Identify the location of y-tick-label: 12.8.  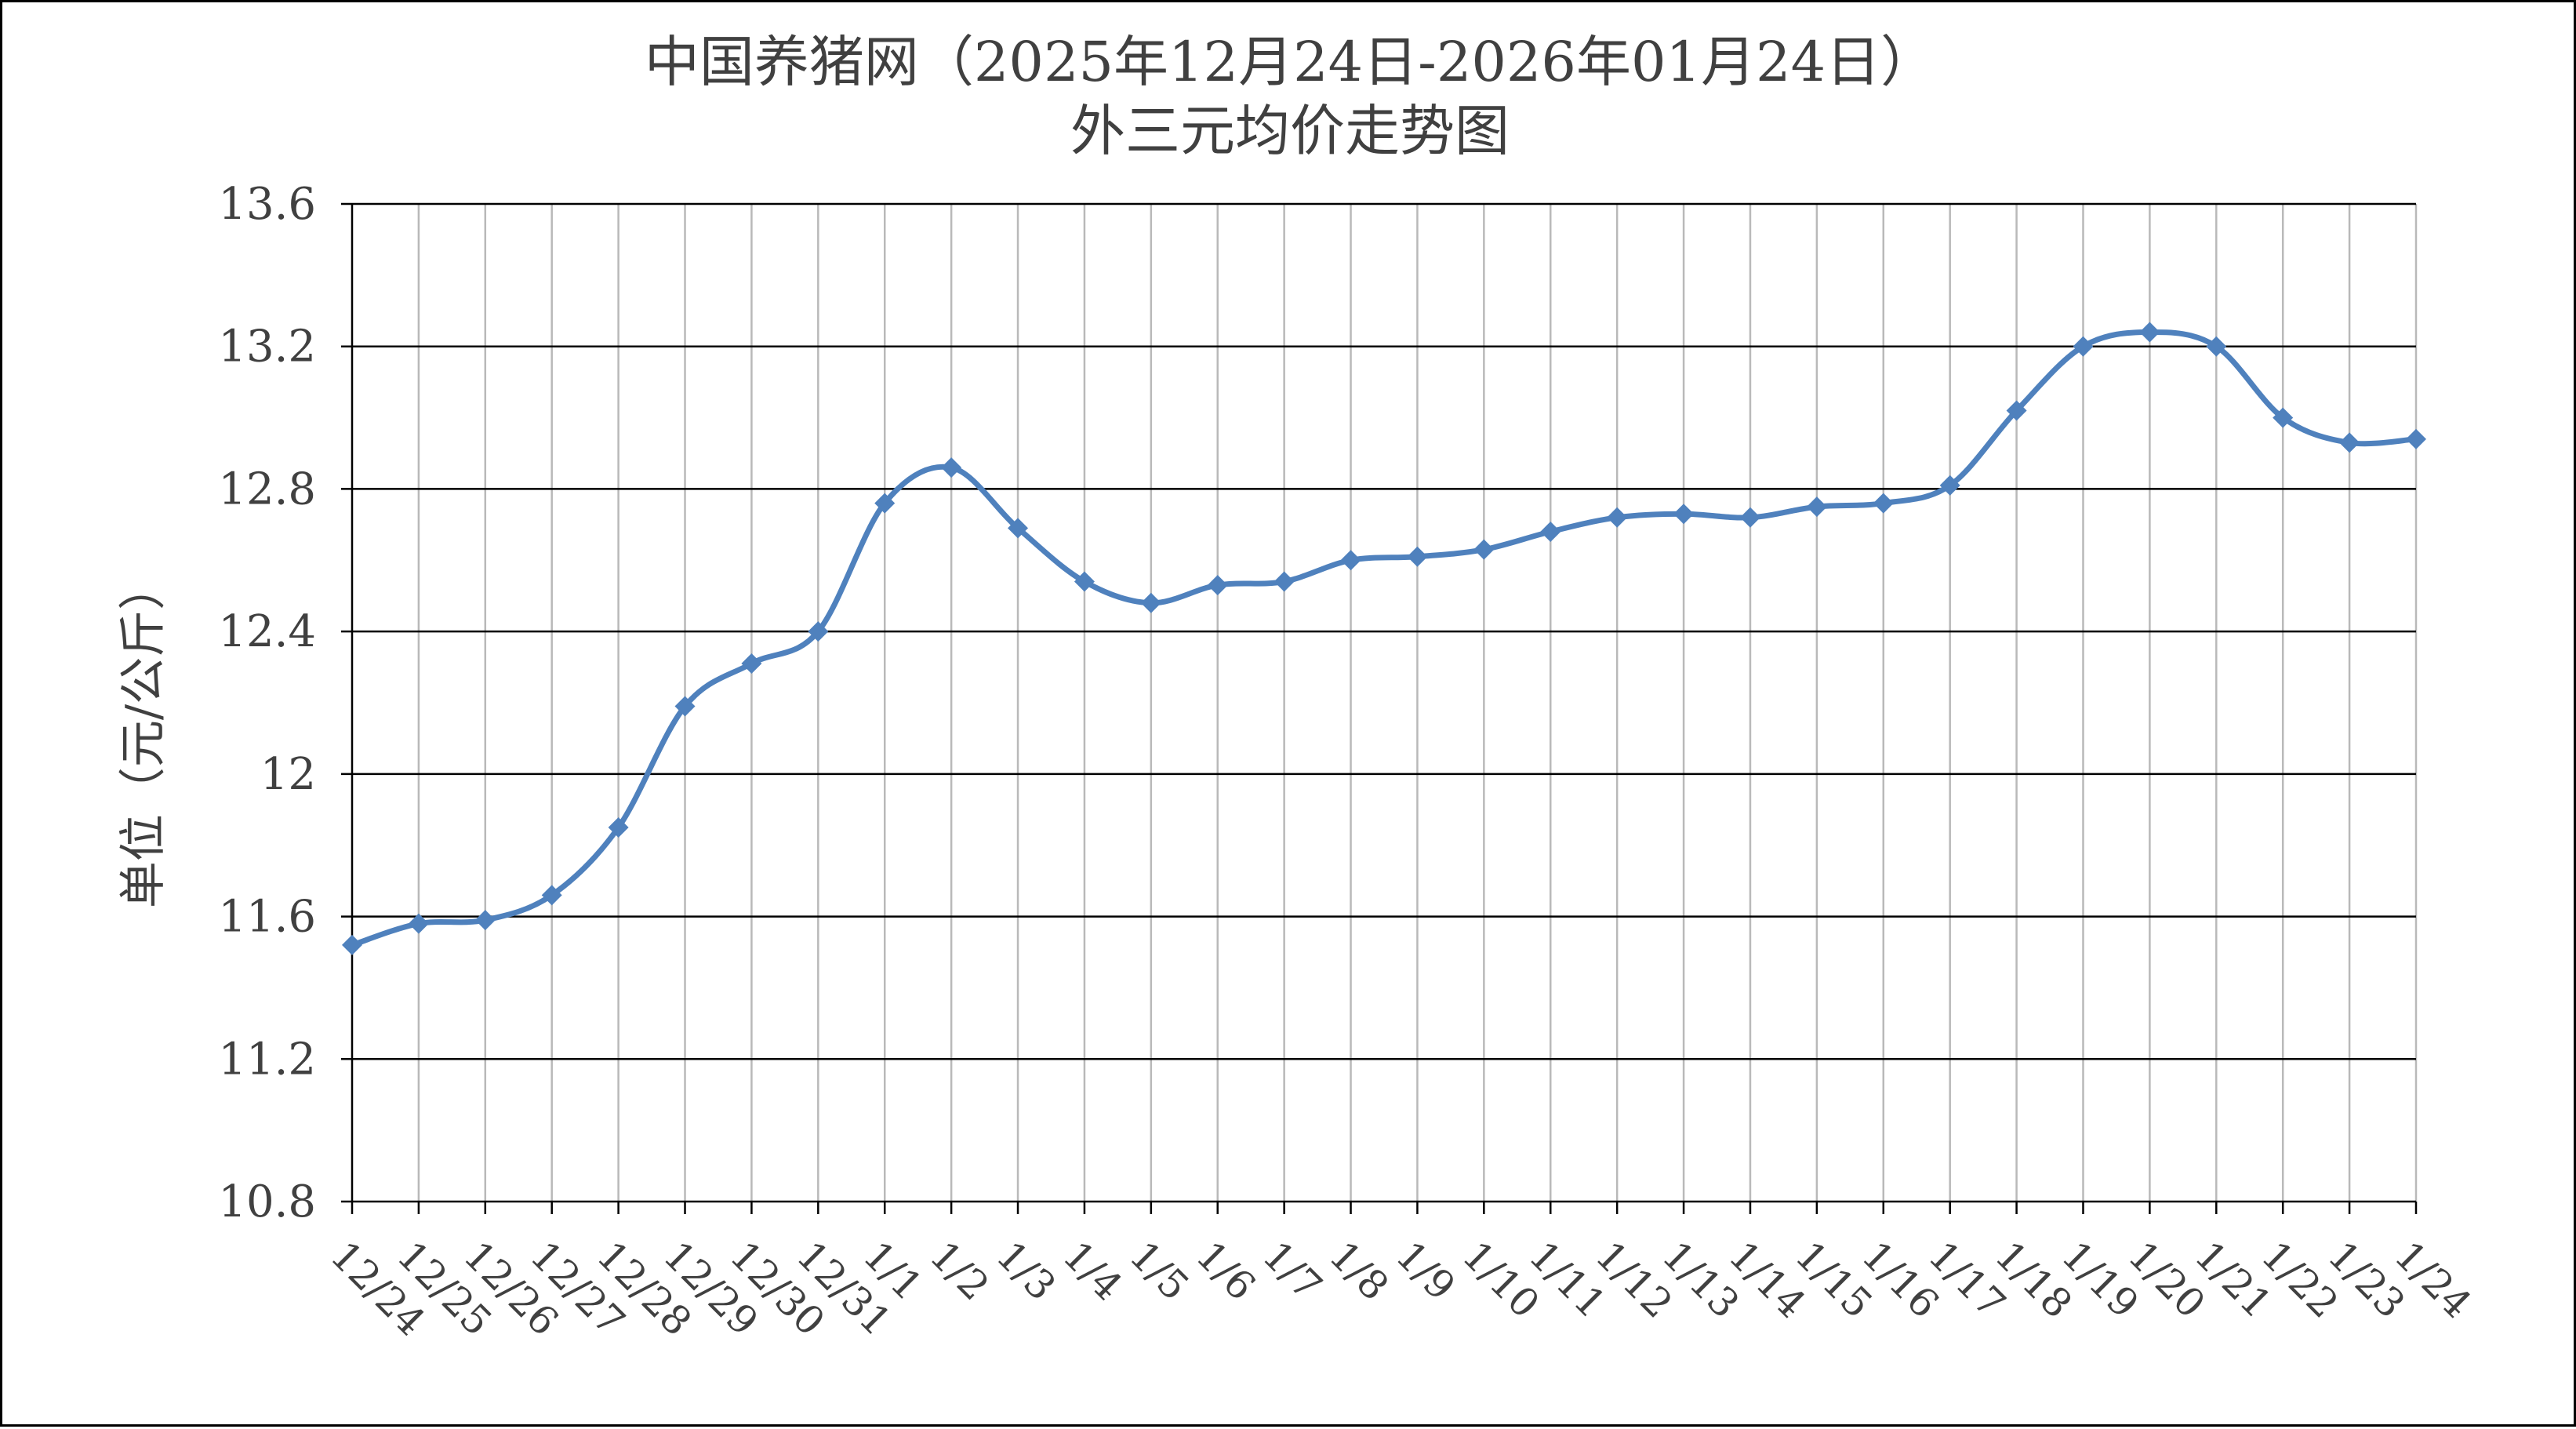
(267, 489).